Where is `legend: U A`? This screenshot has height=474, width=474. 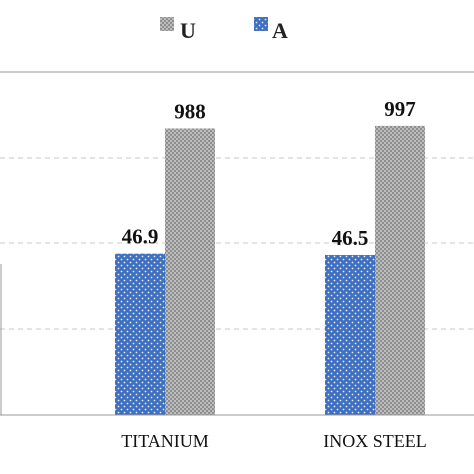
legend: U A is located at coordinates (224, 30).